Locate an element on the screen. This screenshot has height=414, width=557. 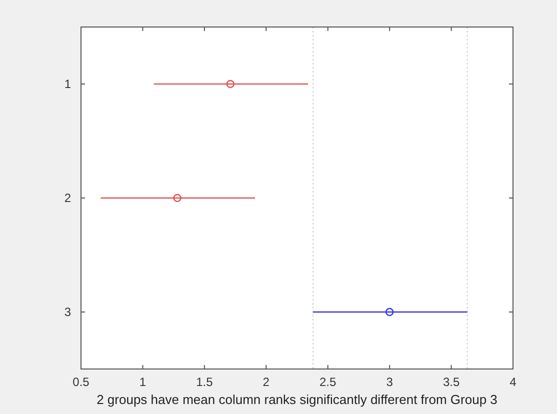
x-axis-title: 2 groups have mean column ranks significantly different from Group 3 is located at coordinates (297, 399).